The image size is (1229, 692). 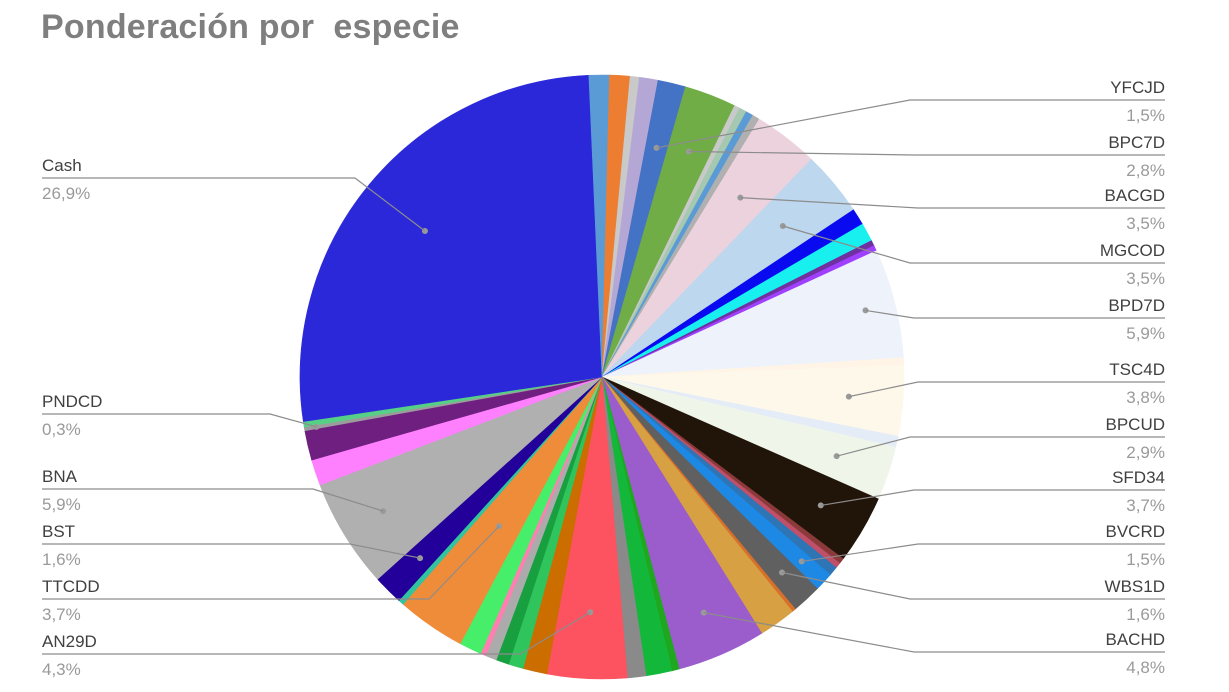 I want to click on slice-label-name: TTCDD, so click(x=71, y=586).